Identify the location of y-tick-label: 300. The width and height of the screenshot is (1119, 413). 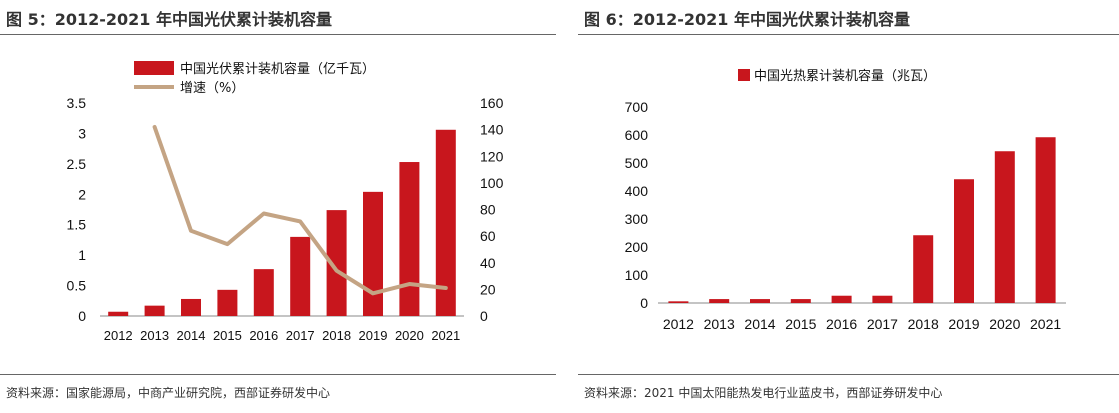
(637, 219).